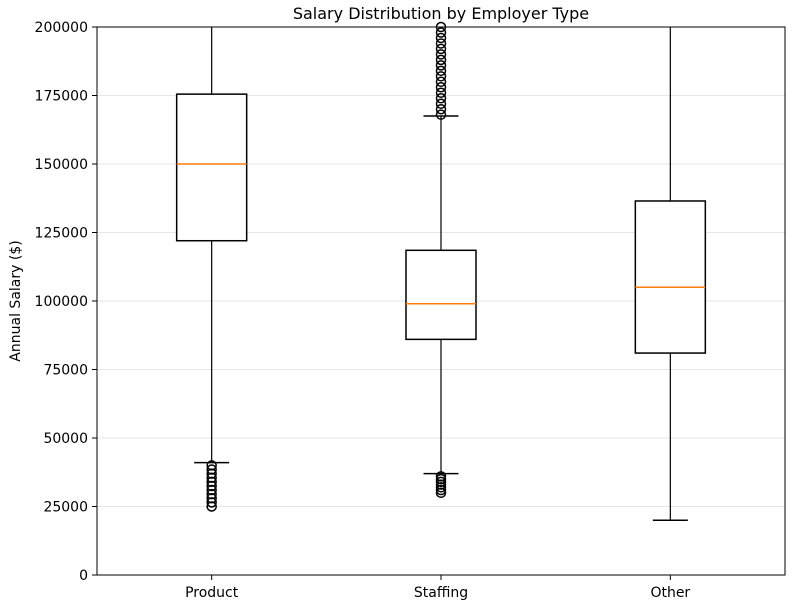 The height and width of the screenshot is (614, 800). Describe the element at coordinates (211, 167) in the screenshot. I see `box-product` at that location.